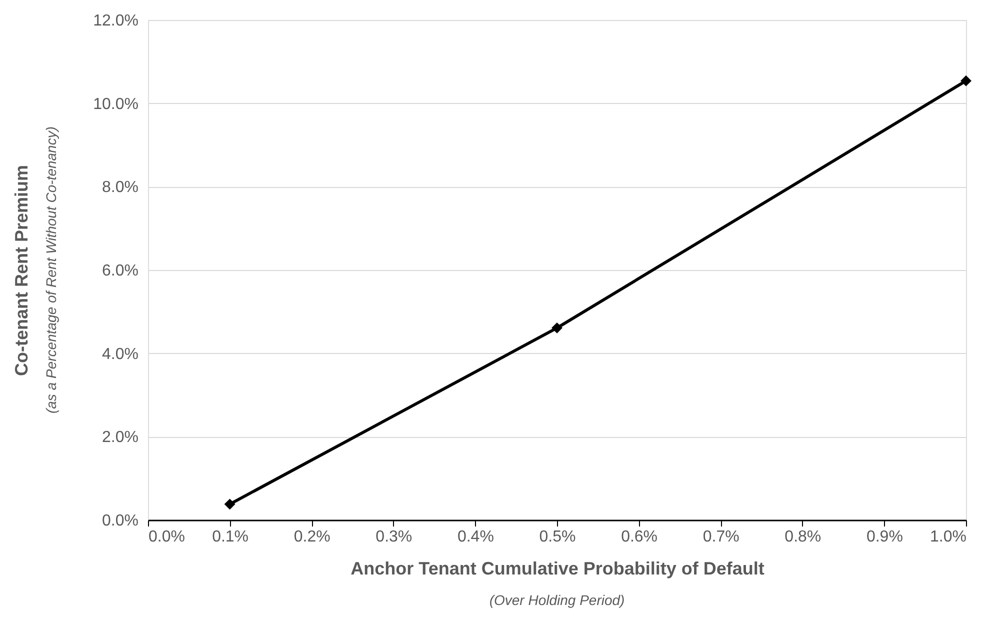 This screenshot has width=992, height=637. I want to click on x-tick-label: 0.4%, so click(475, 537).